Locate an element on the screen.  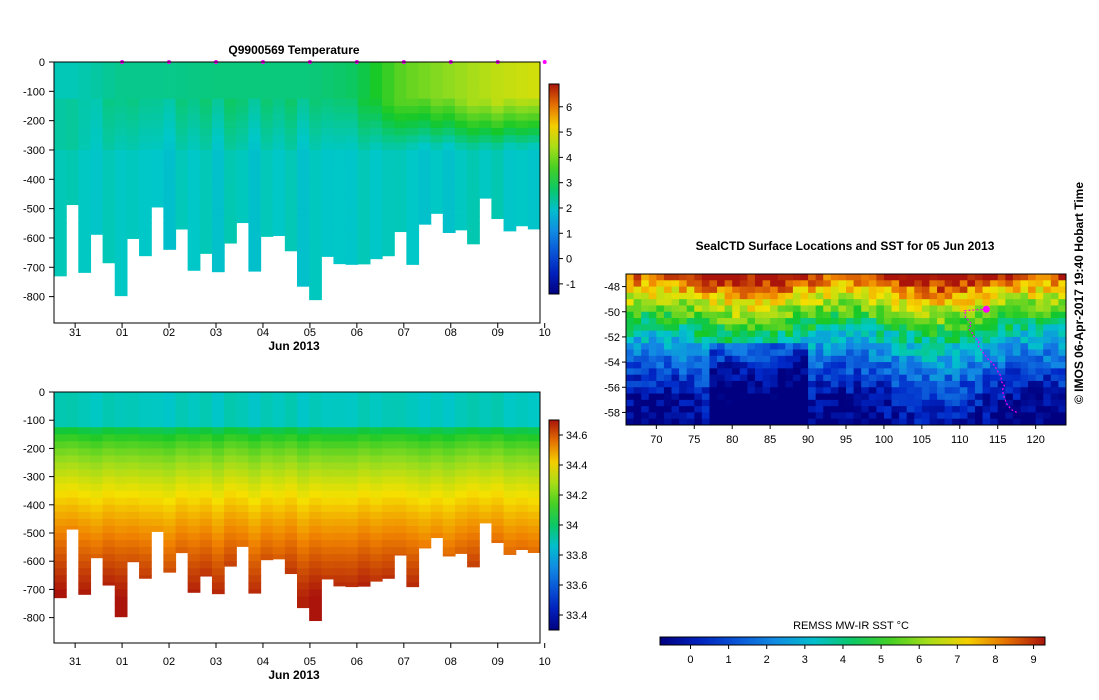
longitude-axis: 70 75 80 85 90 95 100 105 110 115 120 is located at coordinates (847, 435).